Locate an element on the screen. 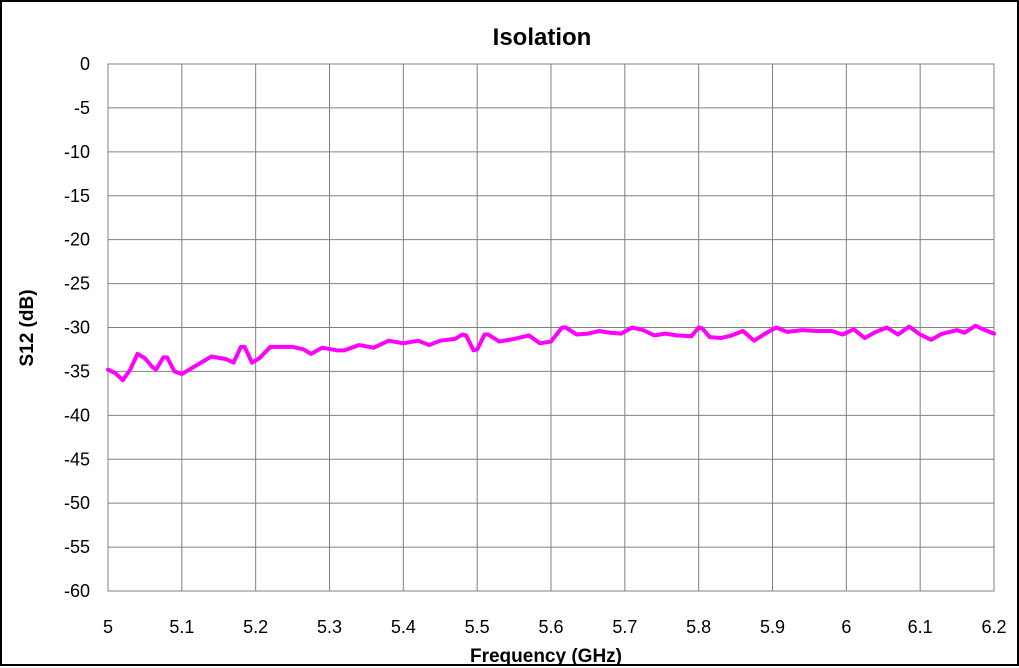  y-tick-label: -30 is located at coordinates (77, 328).